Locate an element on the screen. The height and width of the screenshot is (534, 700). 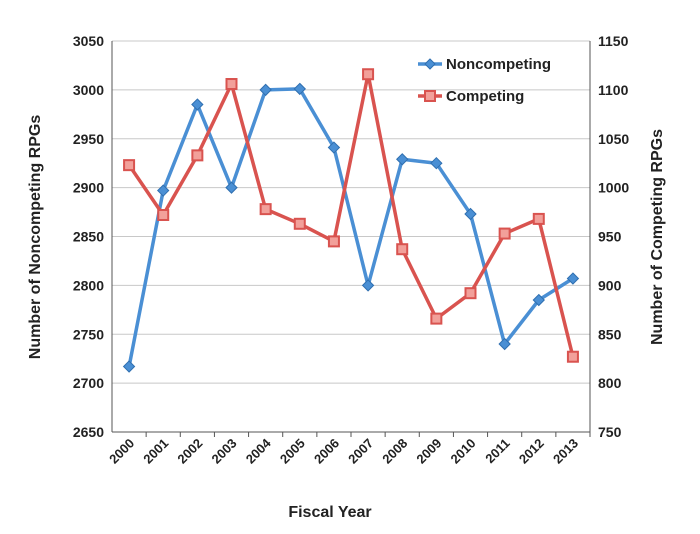
x-tick-label: 2012 is located at coordinates (531, 451).